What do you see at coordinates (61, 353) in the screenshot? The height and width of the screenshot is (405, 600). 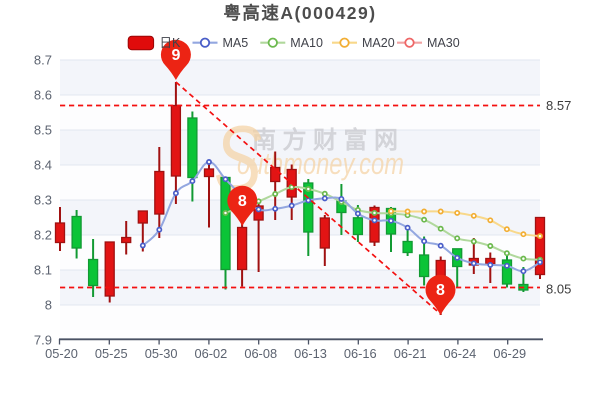 I see `svg-text: 05-20` at bounding box center [61, 353].